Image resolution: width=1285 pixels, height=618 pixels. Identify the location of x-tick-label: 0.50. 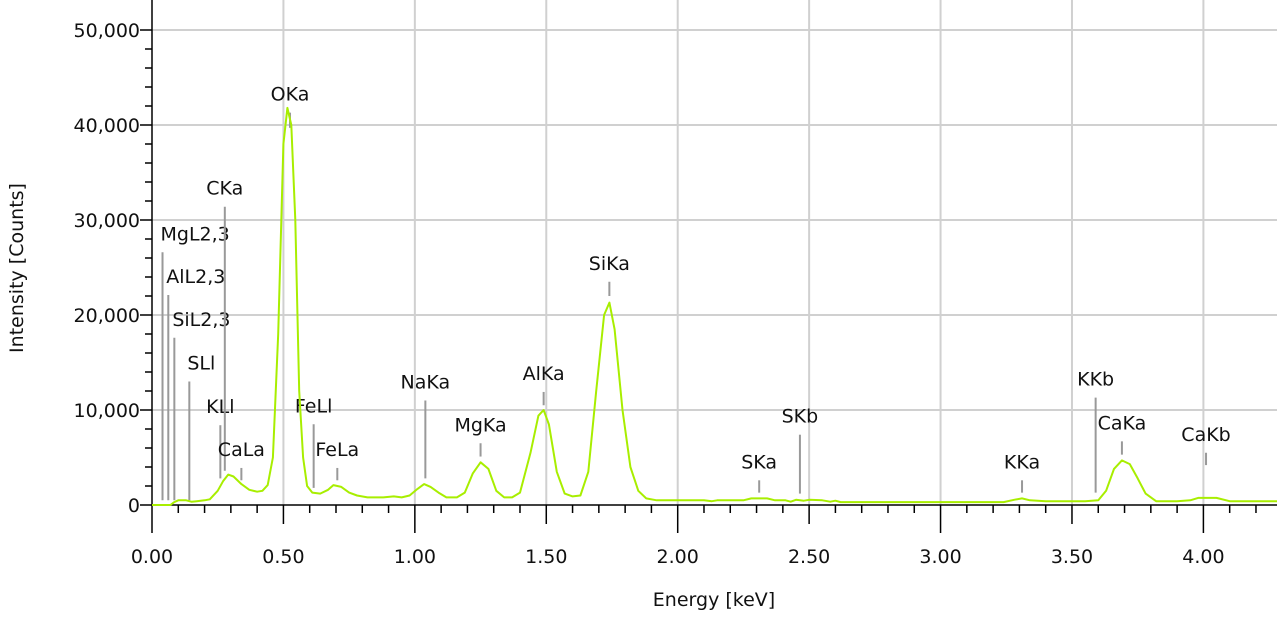
(283, 557).